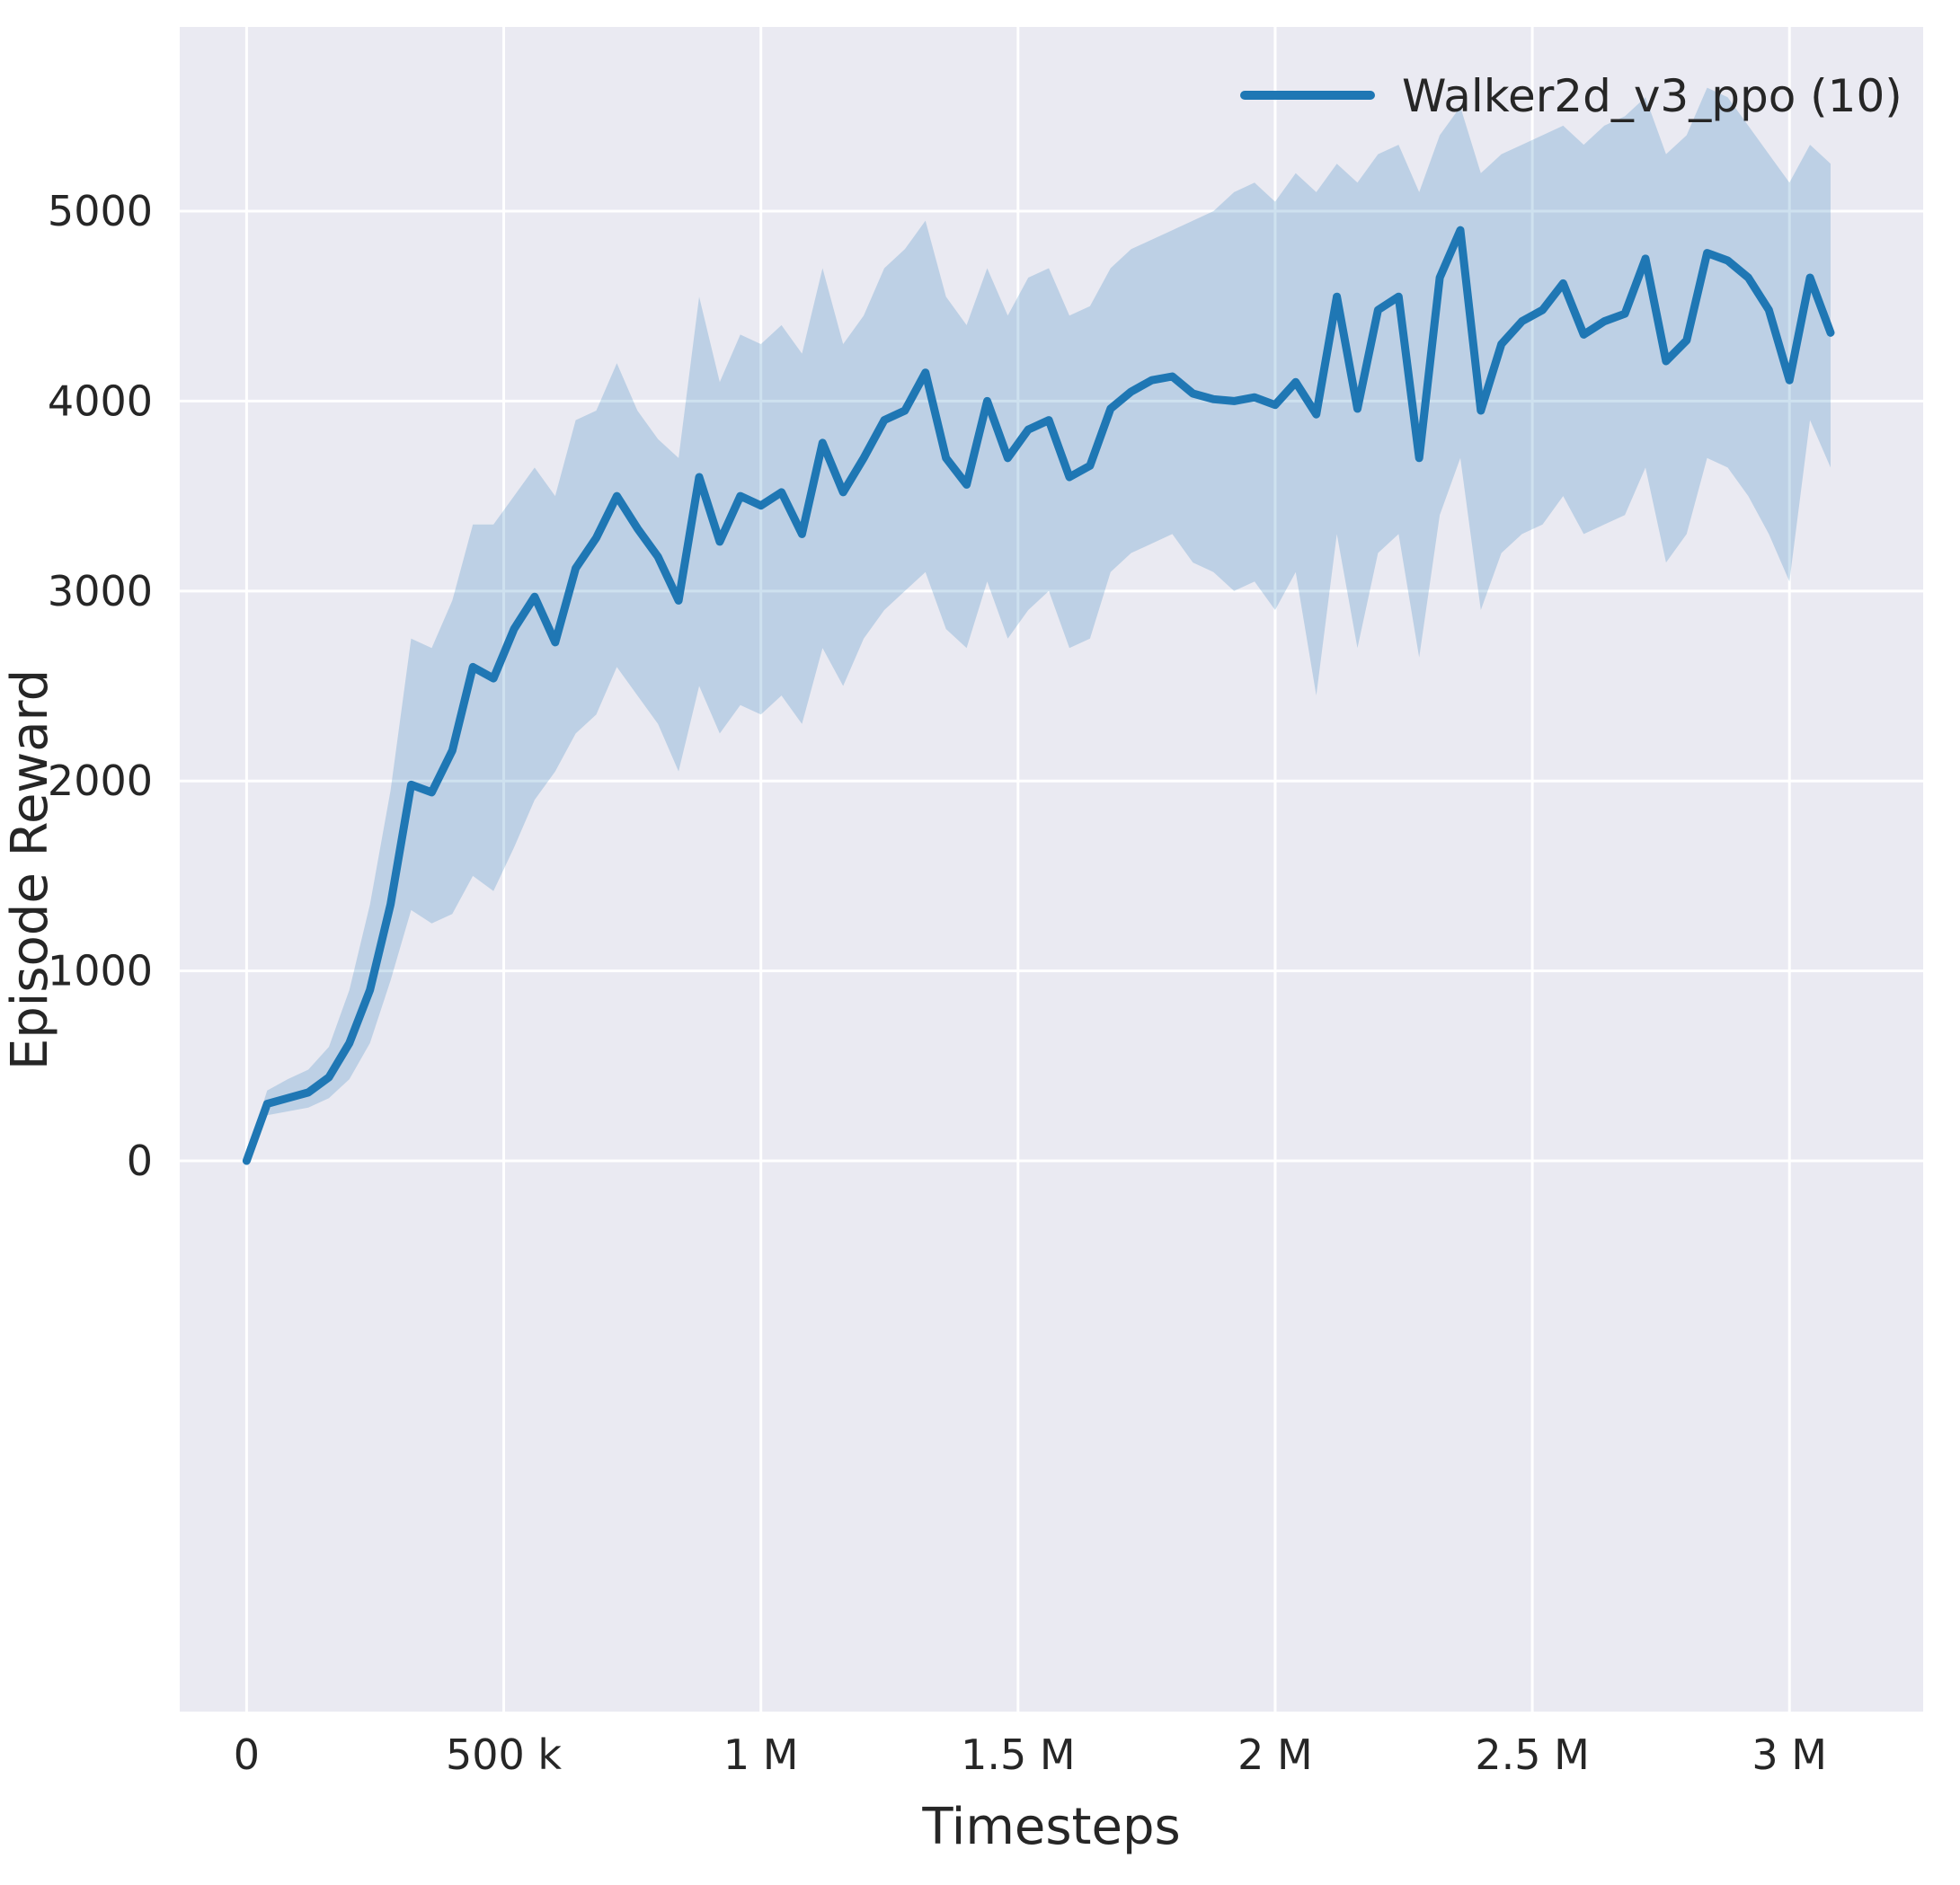 This screenshot has width=1960, height=1885. I want to click on y-axis-label: Episode Reward, so click(30, 869).